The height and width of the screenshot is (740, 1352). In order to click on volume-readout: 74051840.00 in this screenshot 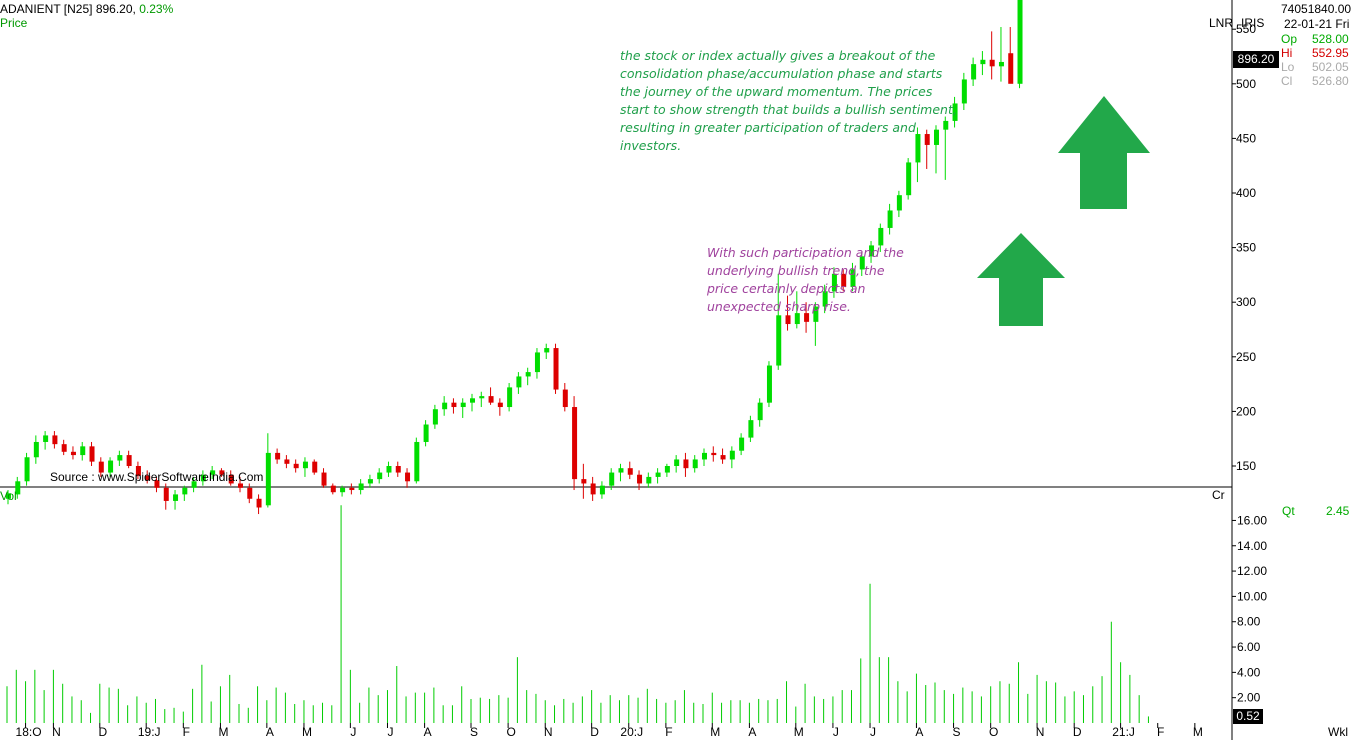, I will do `click(1316, 9)`.